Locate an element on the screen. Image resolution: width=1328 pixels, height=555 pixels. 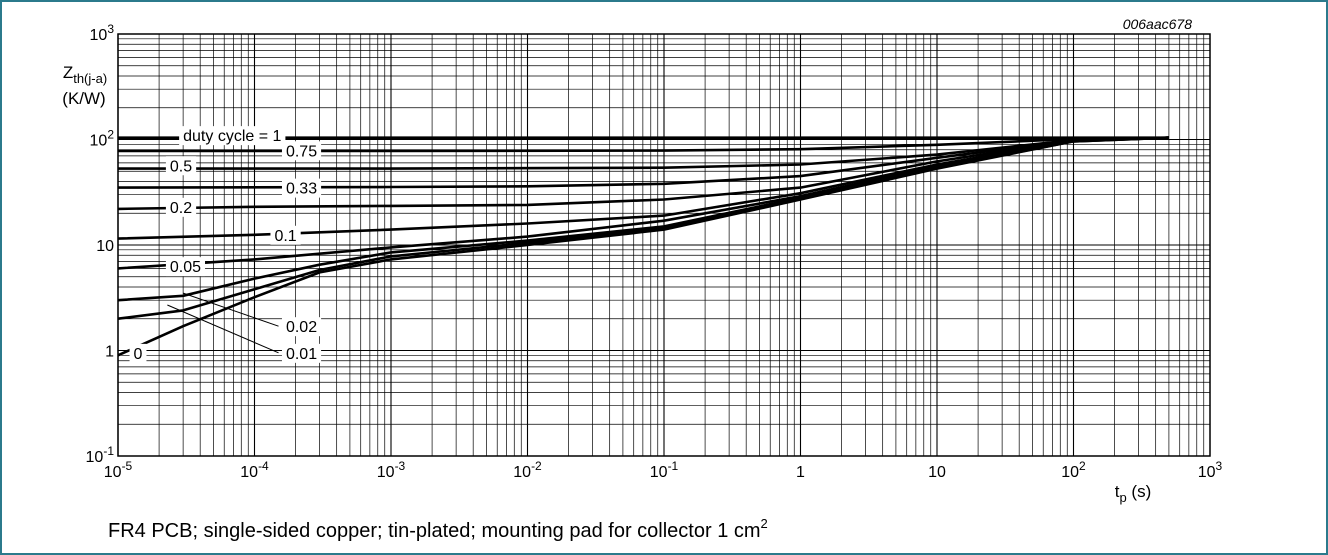
series-label-text: 0.02 is located at coordinates (301, 327).